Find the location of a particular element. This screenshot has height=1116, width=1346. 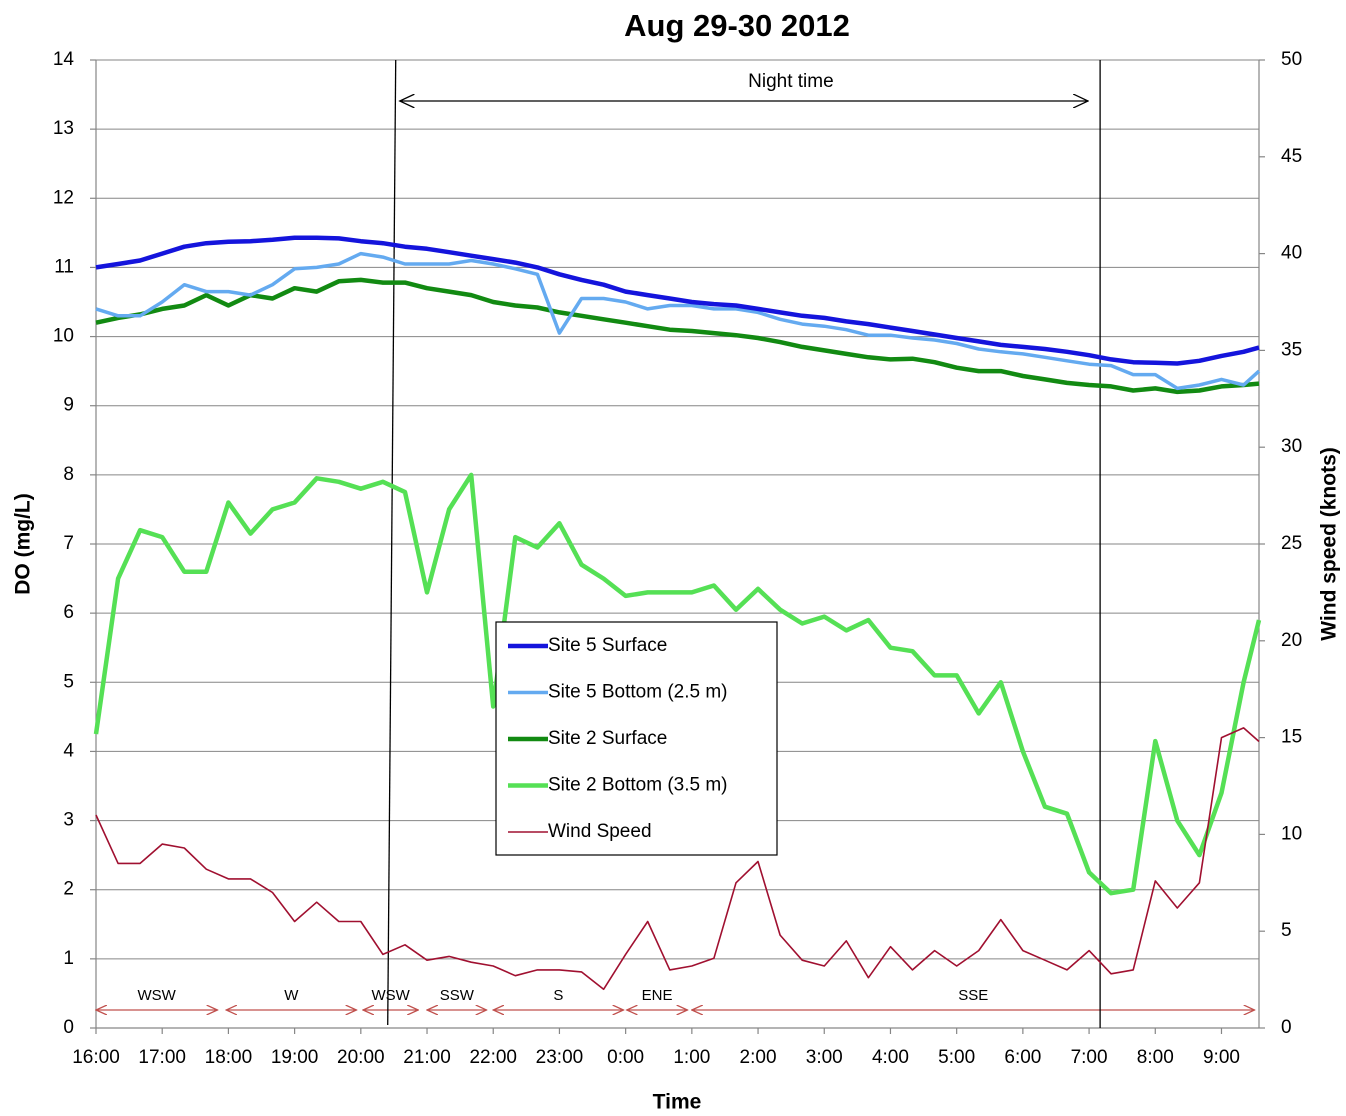

y-tick-label: 4 is located at coordinates (68, 750).